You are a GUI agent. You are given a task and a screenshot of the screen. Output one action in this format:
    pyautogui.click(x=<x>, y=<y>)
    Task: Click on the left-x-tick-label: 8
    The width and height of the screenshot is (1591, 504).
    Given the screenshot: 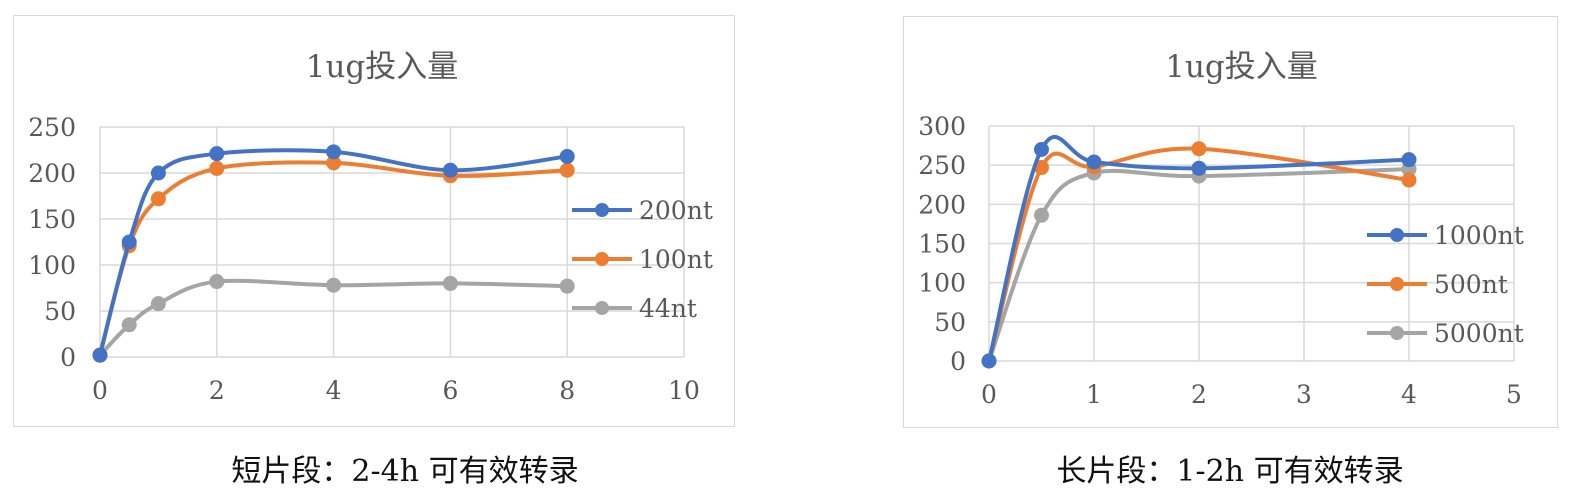 What is the action you would take?
    pyautogui.click(x=567, y=390)
    